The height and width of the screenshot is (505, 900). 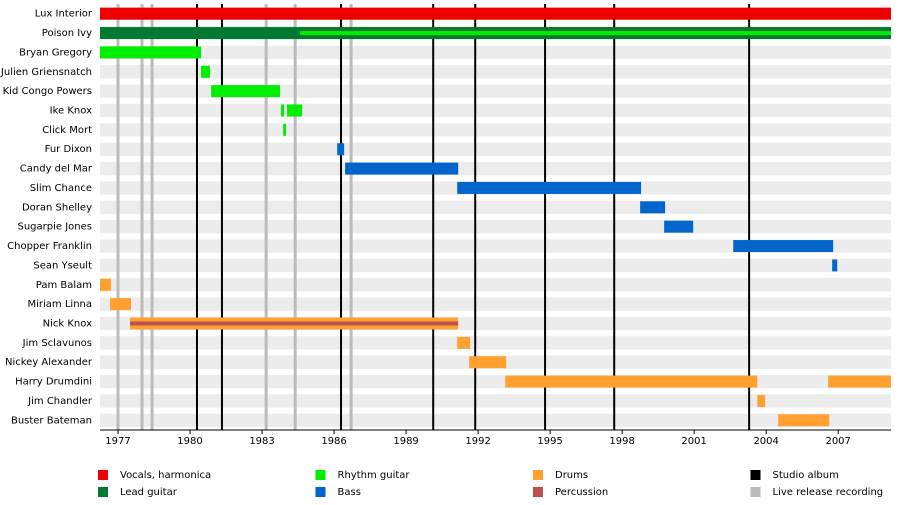 What do you see at coordinates (49, 362) in the screenshot?
I see `member-label: Nickey Alexander` at bounding box center [49, 362].